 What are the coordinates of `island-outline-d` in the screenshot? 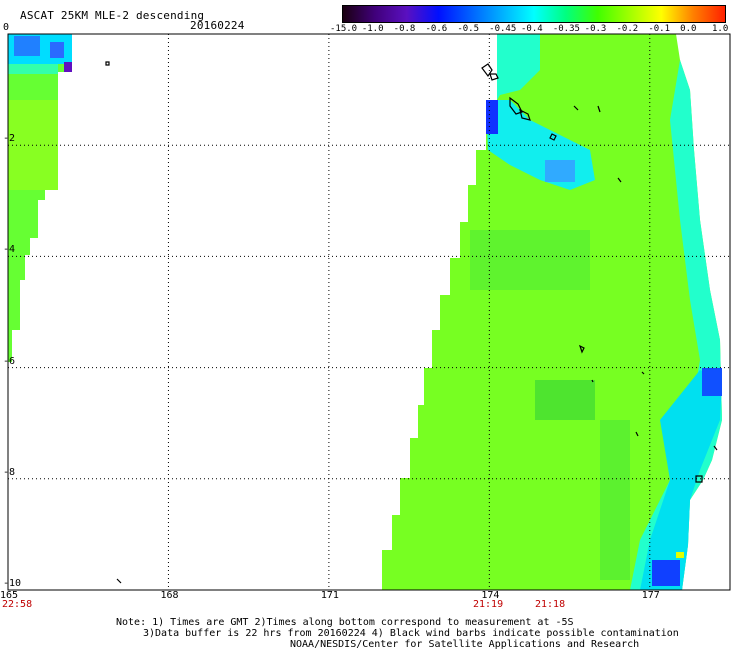 It's located at (525, 114).